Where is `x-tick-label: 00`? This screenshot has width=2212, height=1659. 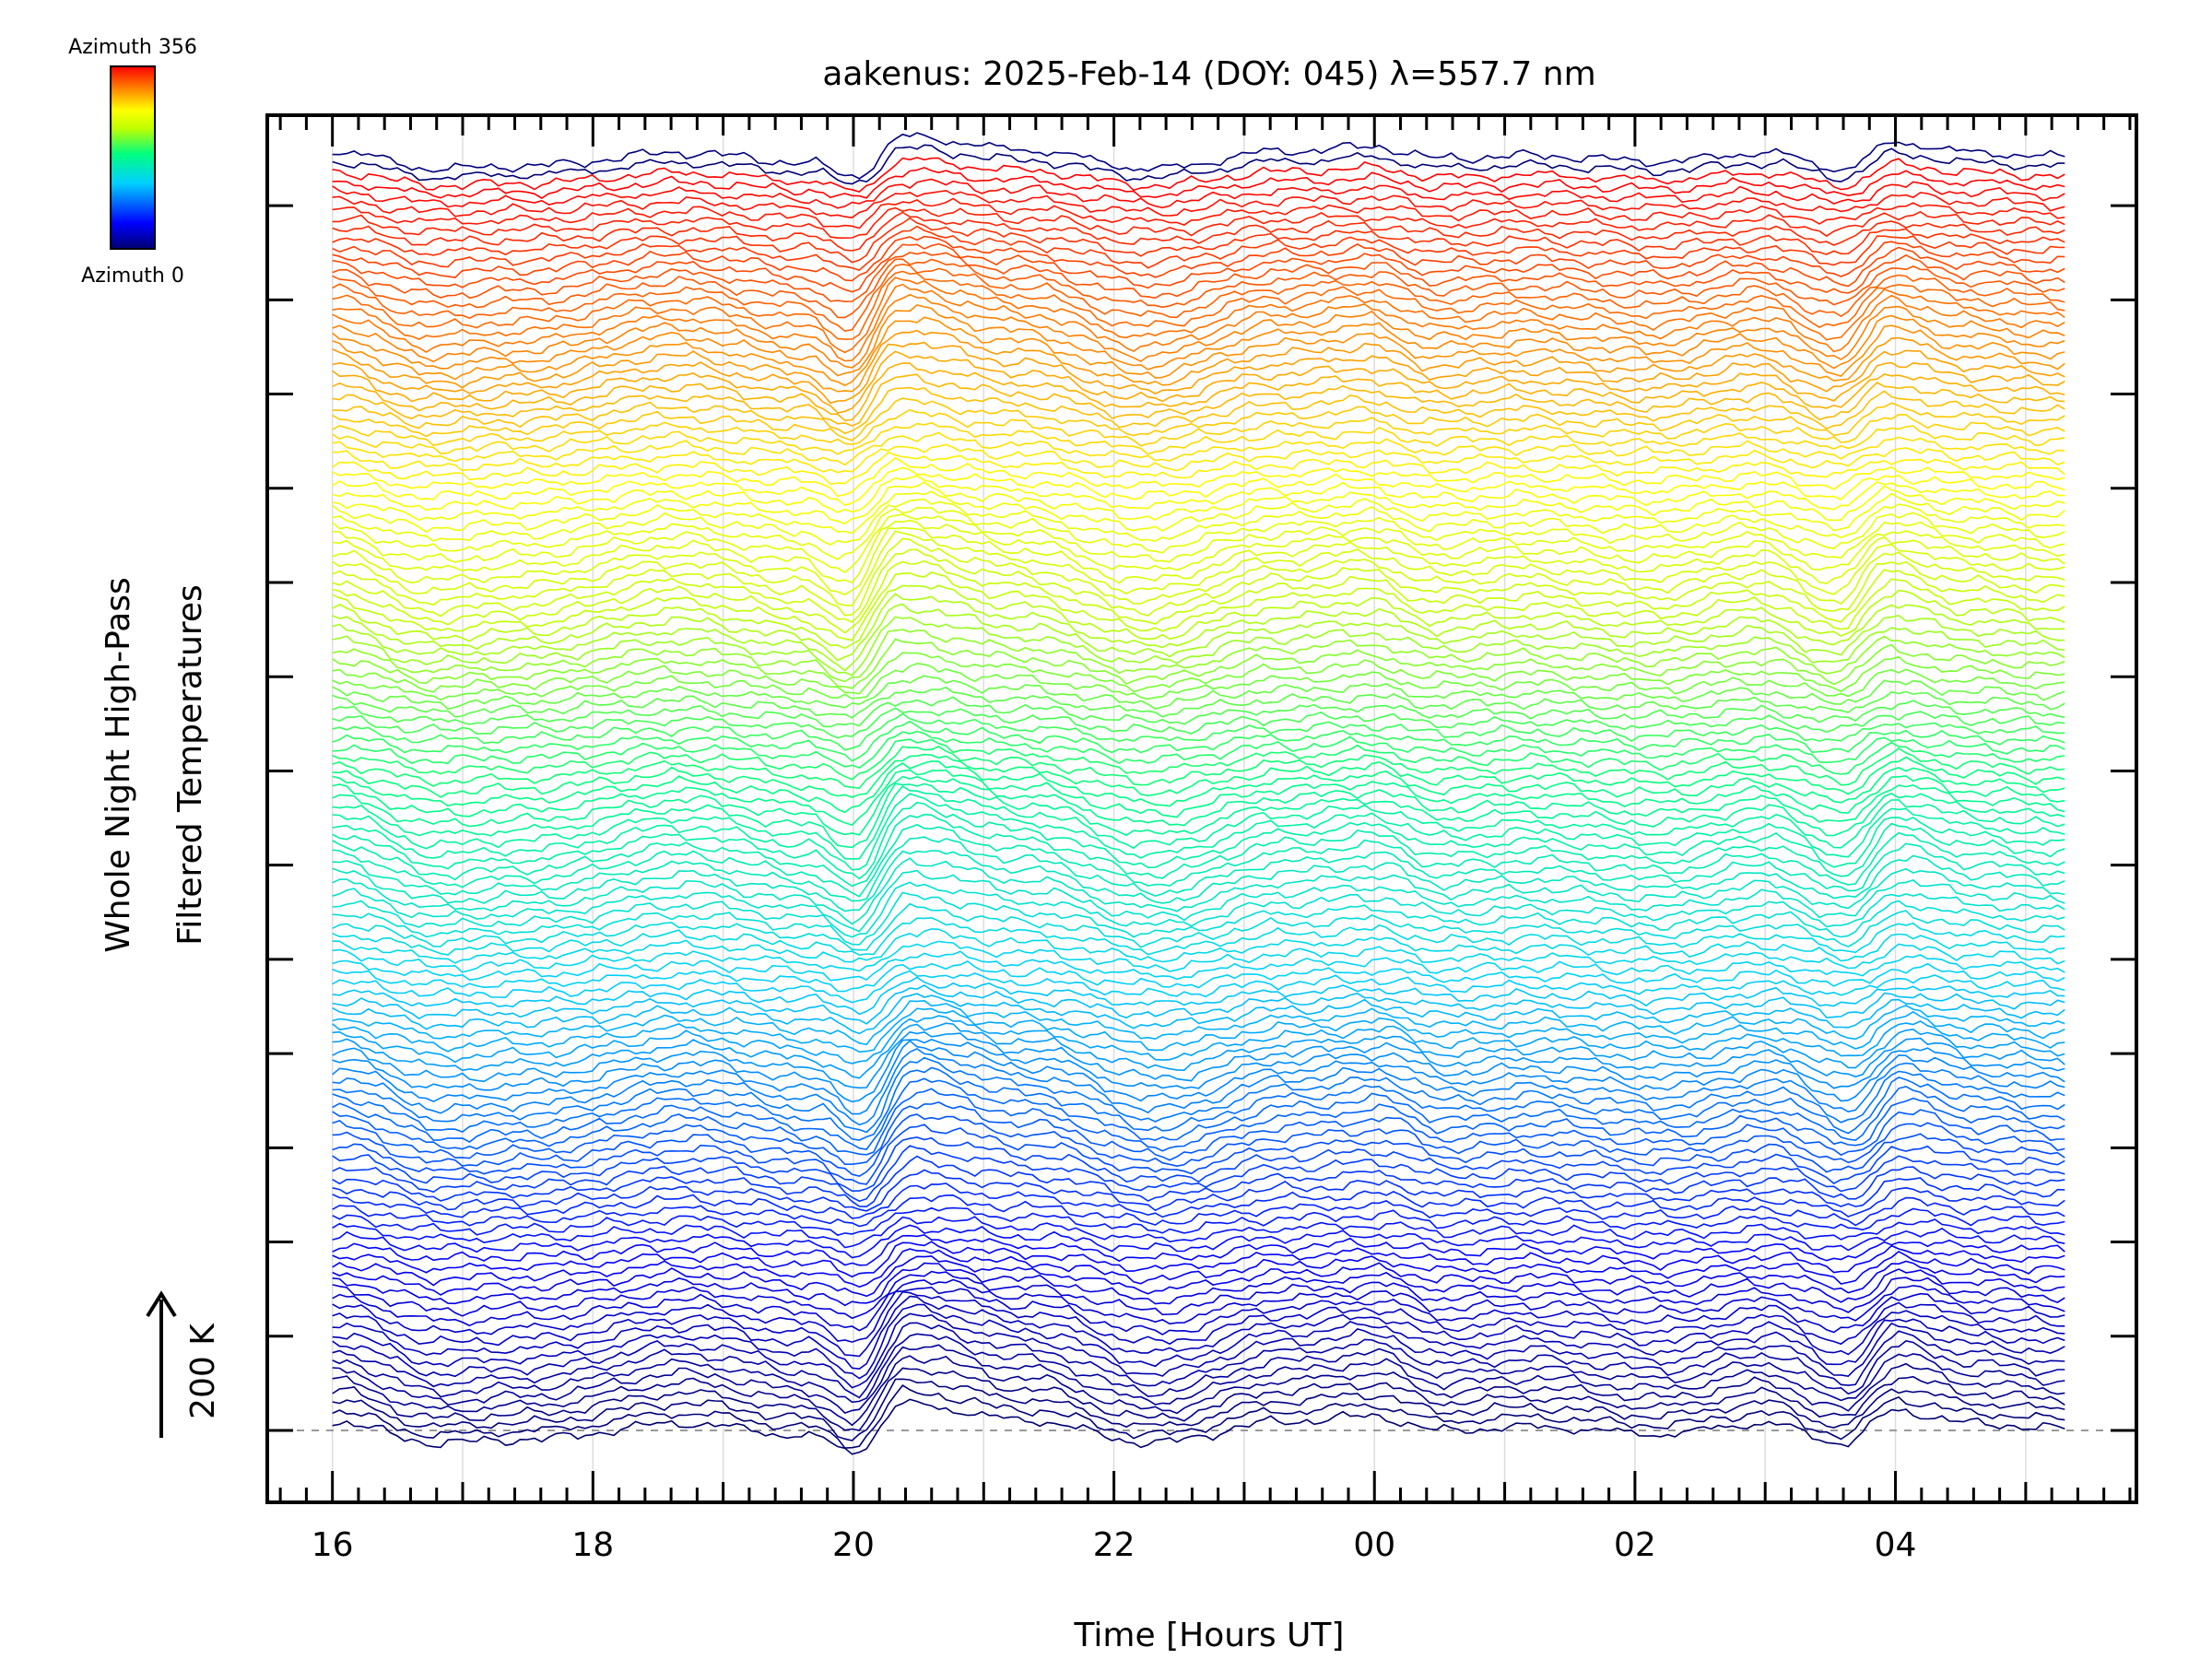
x-tick-label: 00 is located at coordinates (1374, 1545).